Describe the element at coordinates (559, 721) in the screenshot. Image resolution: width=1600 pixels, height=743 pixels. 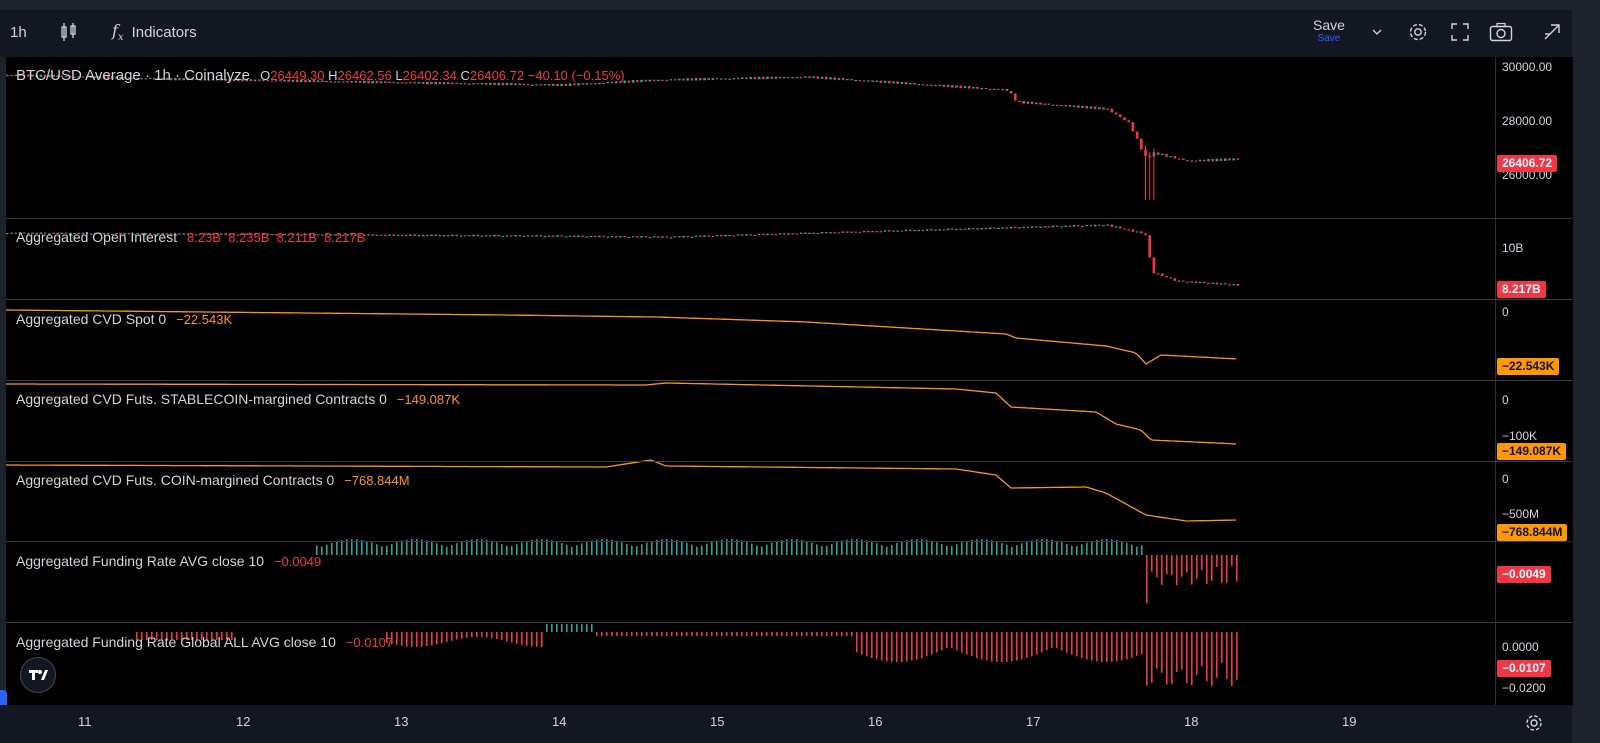
I see `time-tick: 14` at that location.